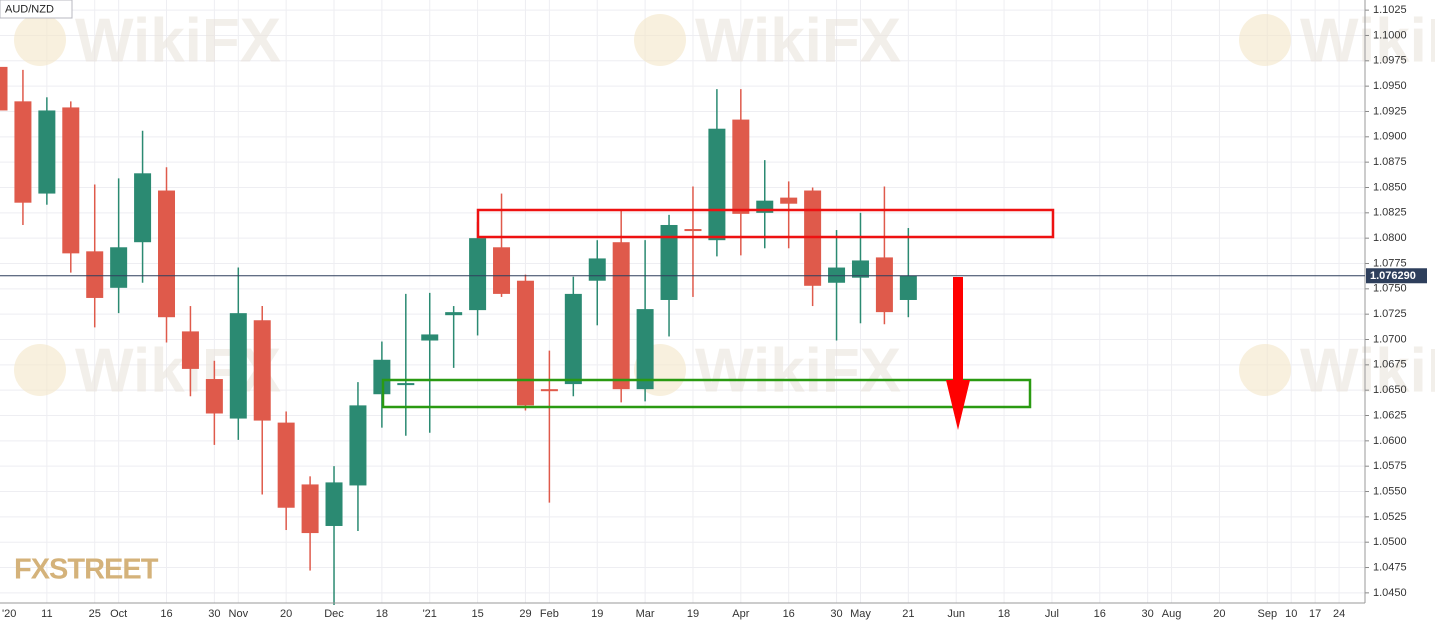 Image resolution: width=1435 pixels, height=628 pixels. What do you see at coordinates (1390, 238) in the screenshot?
I see `y-tick-label: 1.0800` at bounding box center [1390, 238].